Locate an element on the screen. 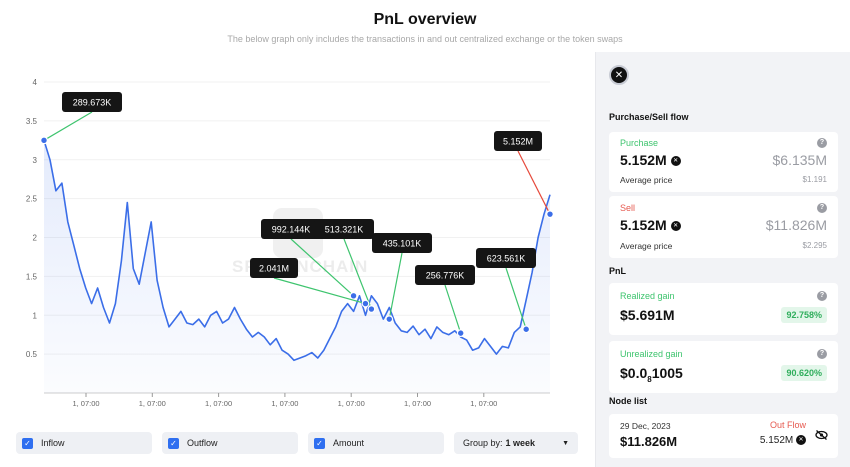  group-by-label: Group by: is located at coordinates (483, 443).